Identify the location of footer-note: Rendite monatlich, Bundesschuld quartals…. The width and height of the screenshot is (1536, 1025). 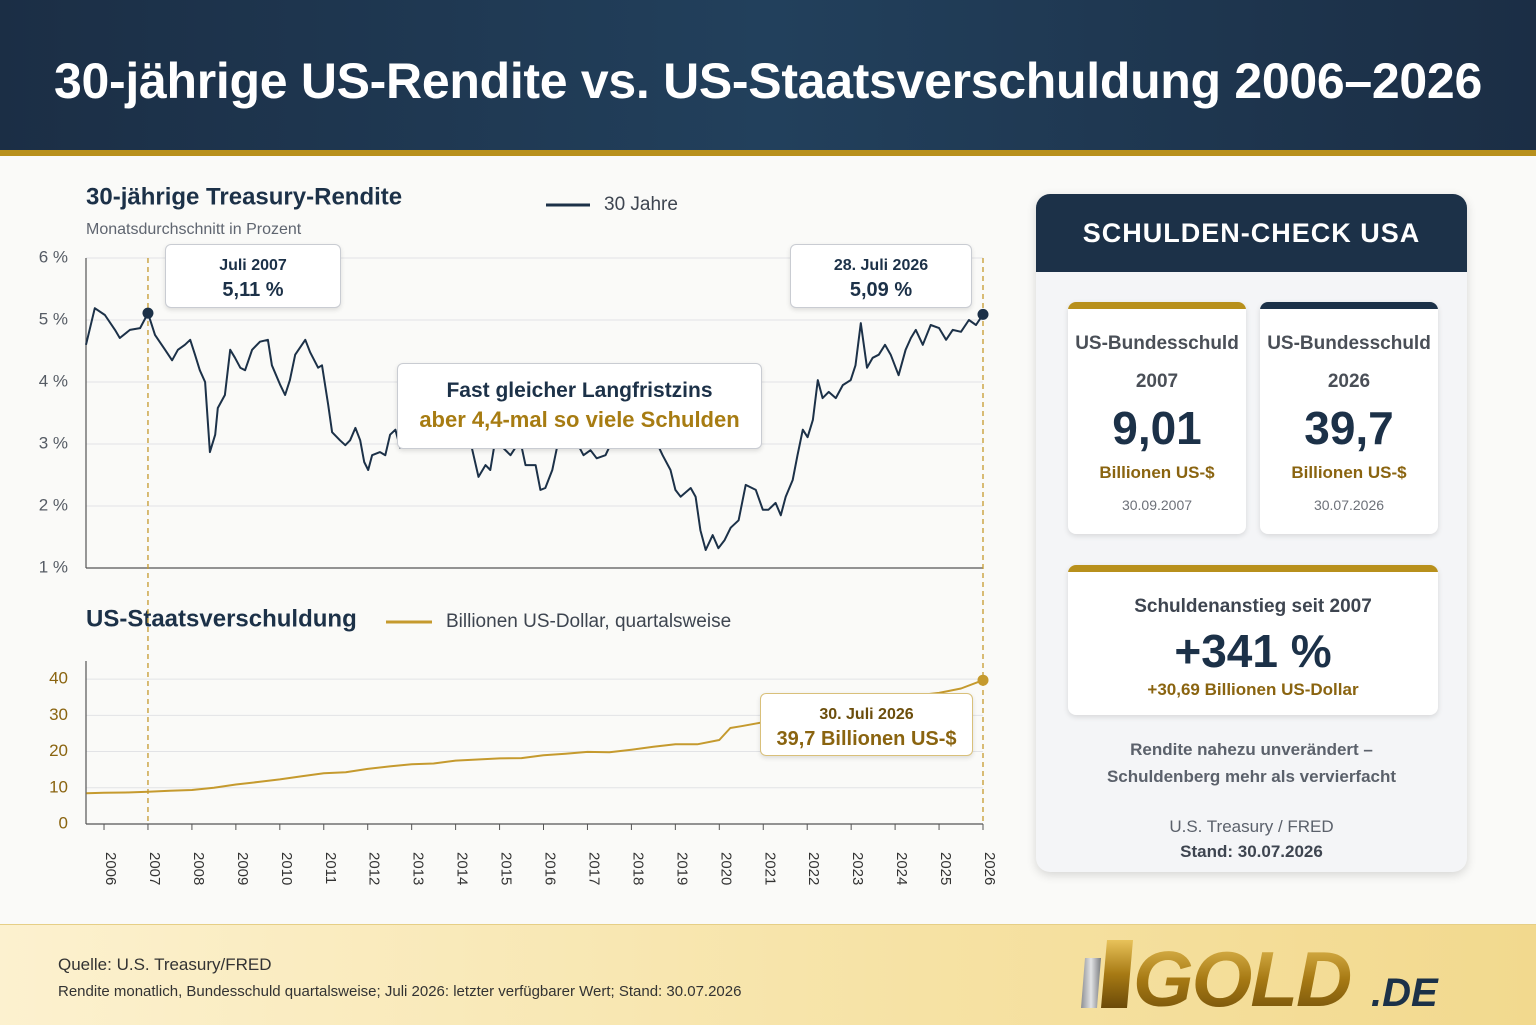
(400, 991).